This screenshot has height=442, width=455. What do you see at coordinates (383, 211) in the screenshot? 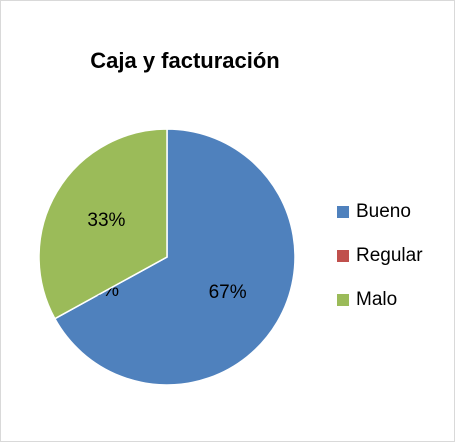
I see `legend-label: Bueno` at bounding box center [383, 211].